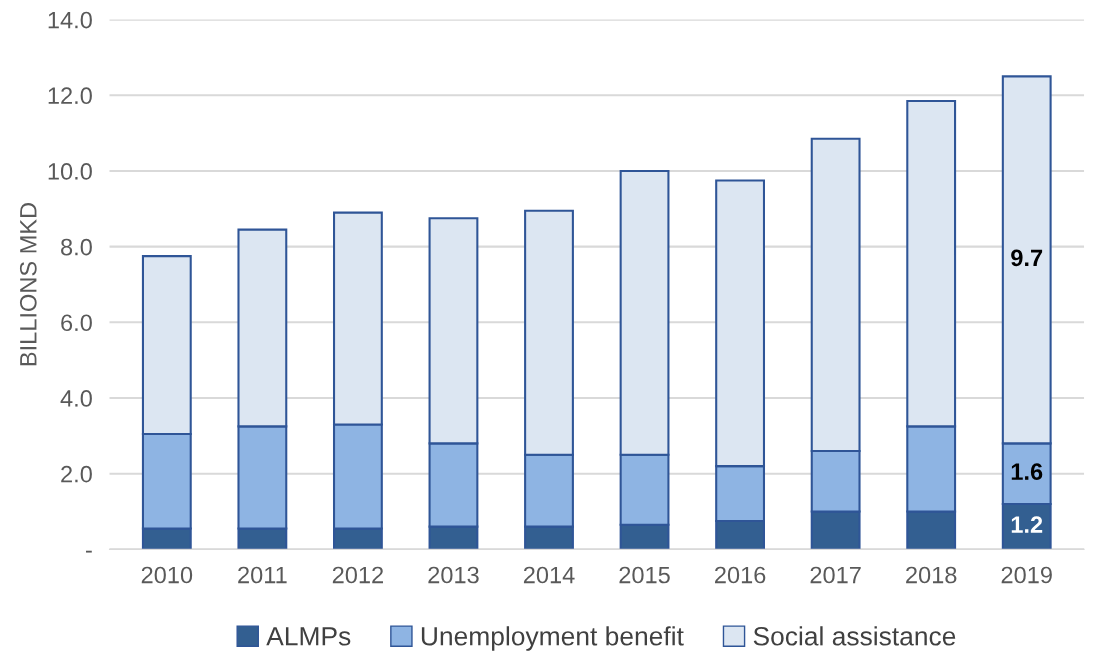 The width and height of the screenshot is (1095, 654). Describe the element at coordinates (76, 323) in the screenshot. I see `y-tick-label: 6.0` at that location.